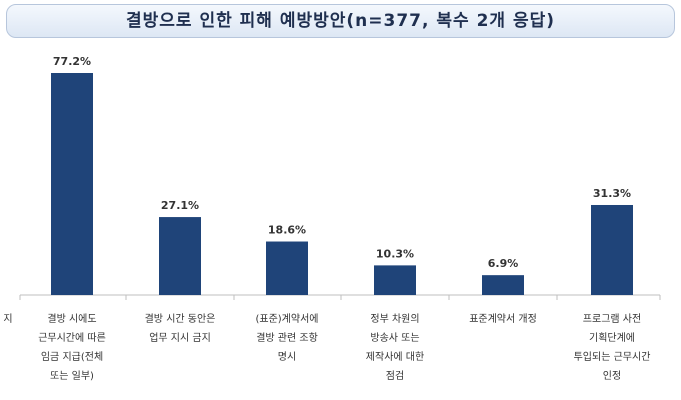 The image size is (681, 400). I want to click on category-label-1: 또는 일부), so click(72, 376).